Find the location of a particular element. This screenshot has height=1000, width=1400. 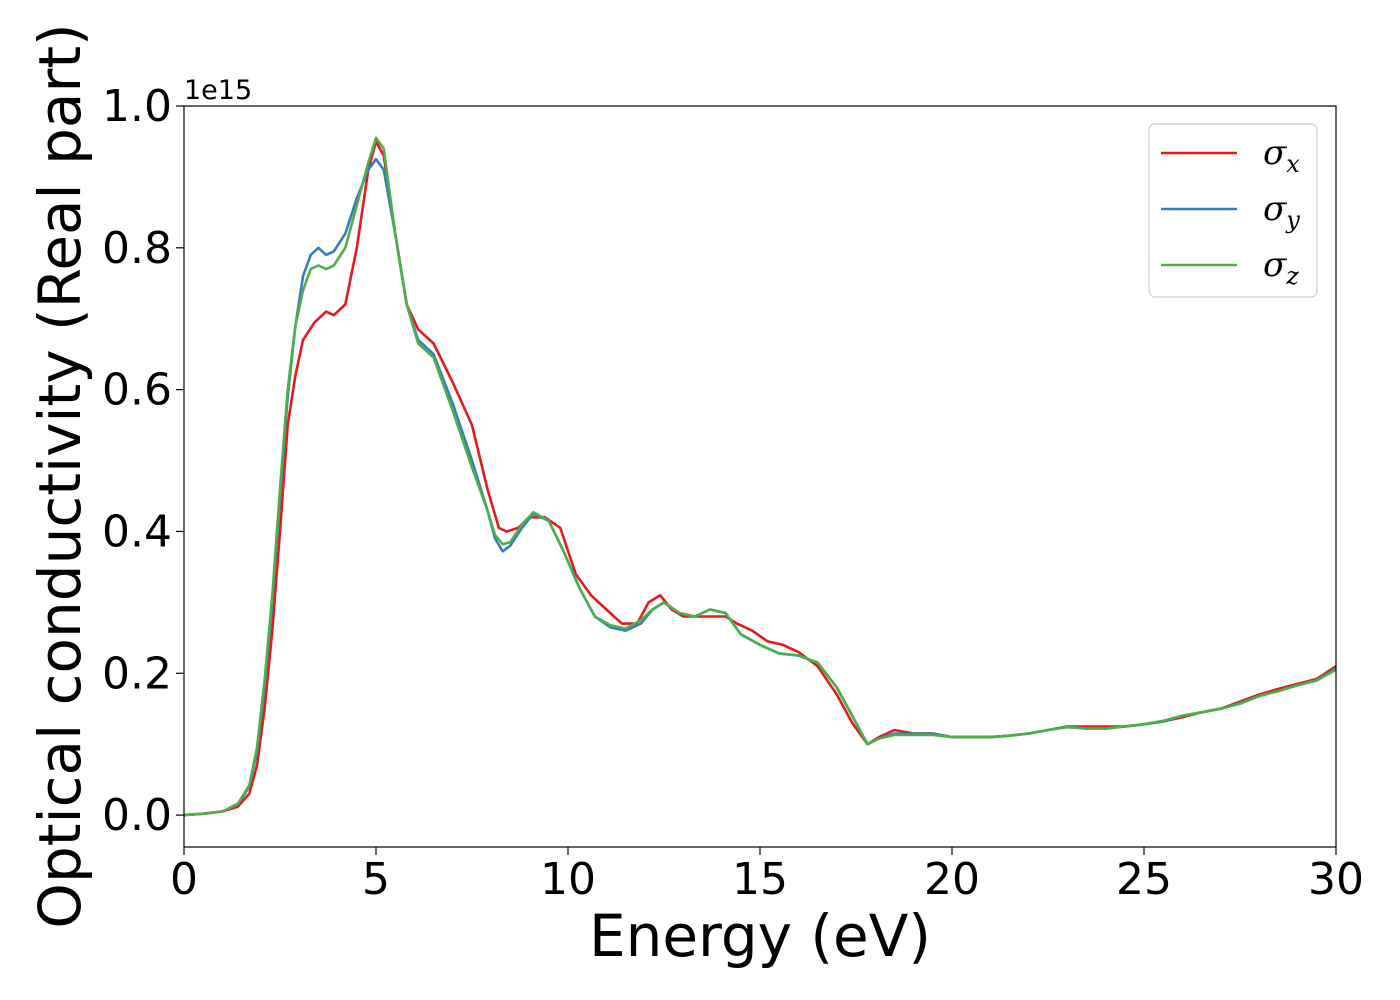

y-tick-label: 0.6 is located at coordinates (137, 390).